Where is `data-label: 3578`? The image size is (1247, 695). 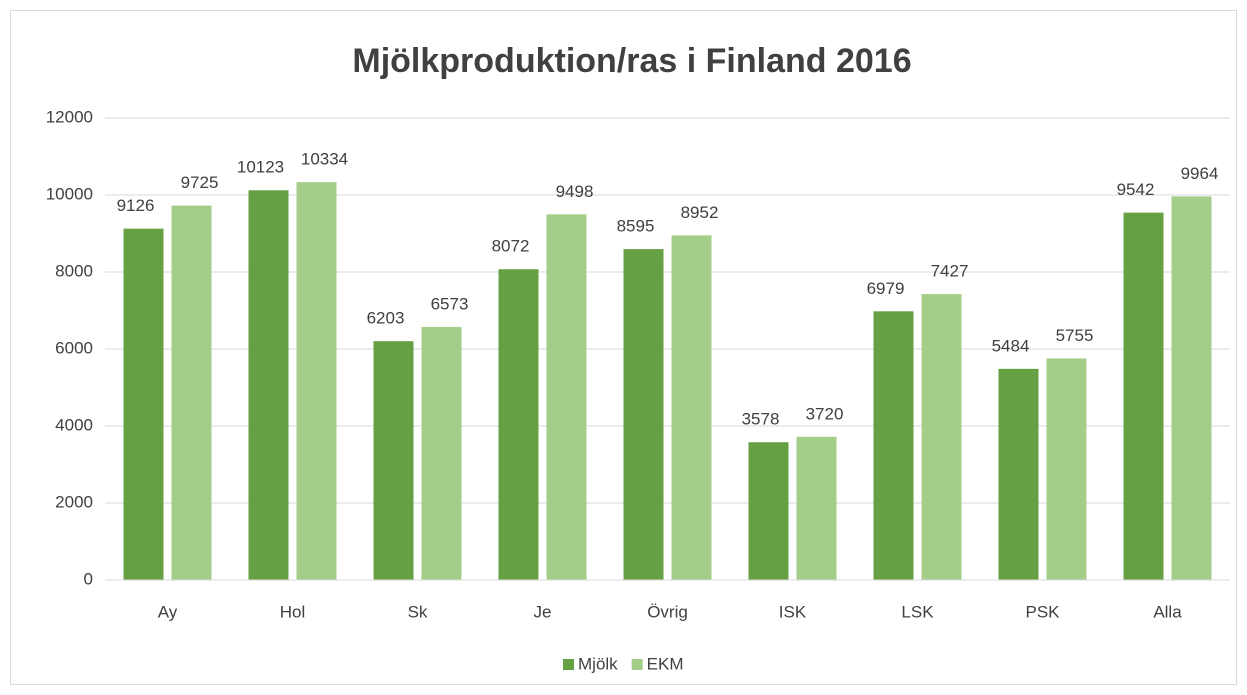 data-label: 3578 is located at coordinates (761, 419).